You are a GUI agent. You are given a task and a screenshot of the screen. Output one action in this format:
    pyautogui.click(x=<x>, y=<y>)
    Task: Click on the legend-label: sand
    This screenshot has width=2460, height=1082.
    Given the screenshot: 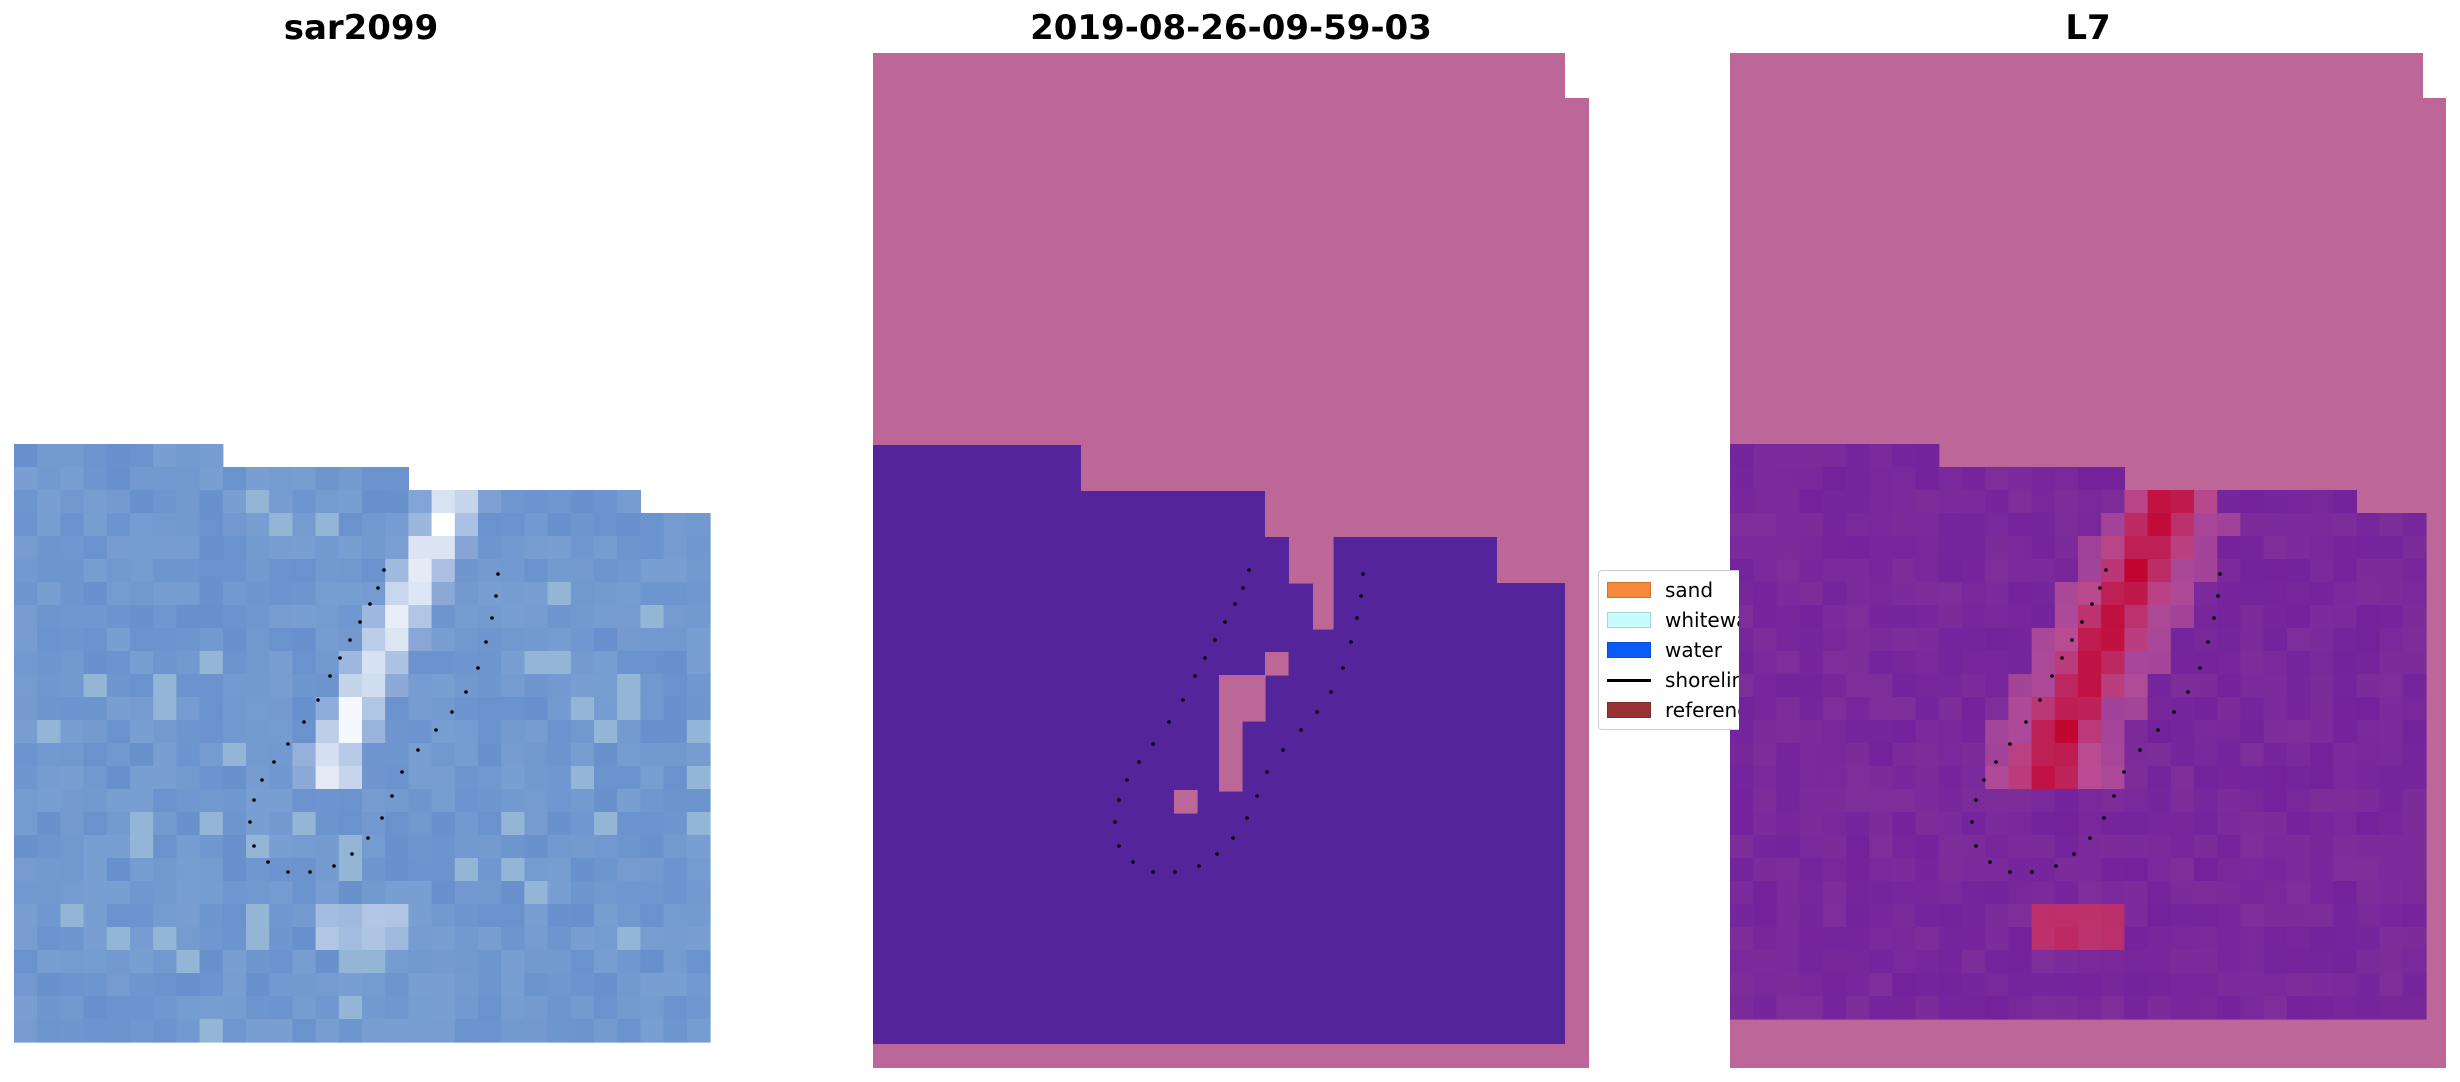 What is the action you would take?
    pyautogui.click(x=1689, y=590)
    